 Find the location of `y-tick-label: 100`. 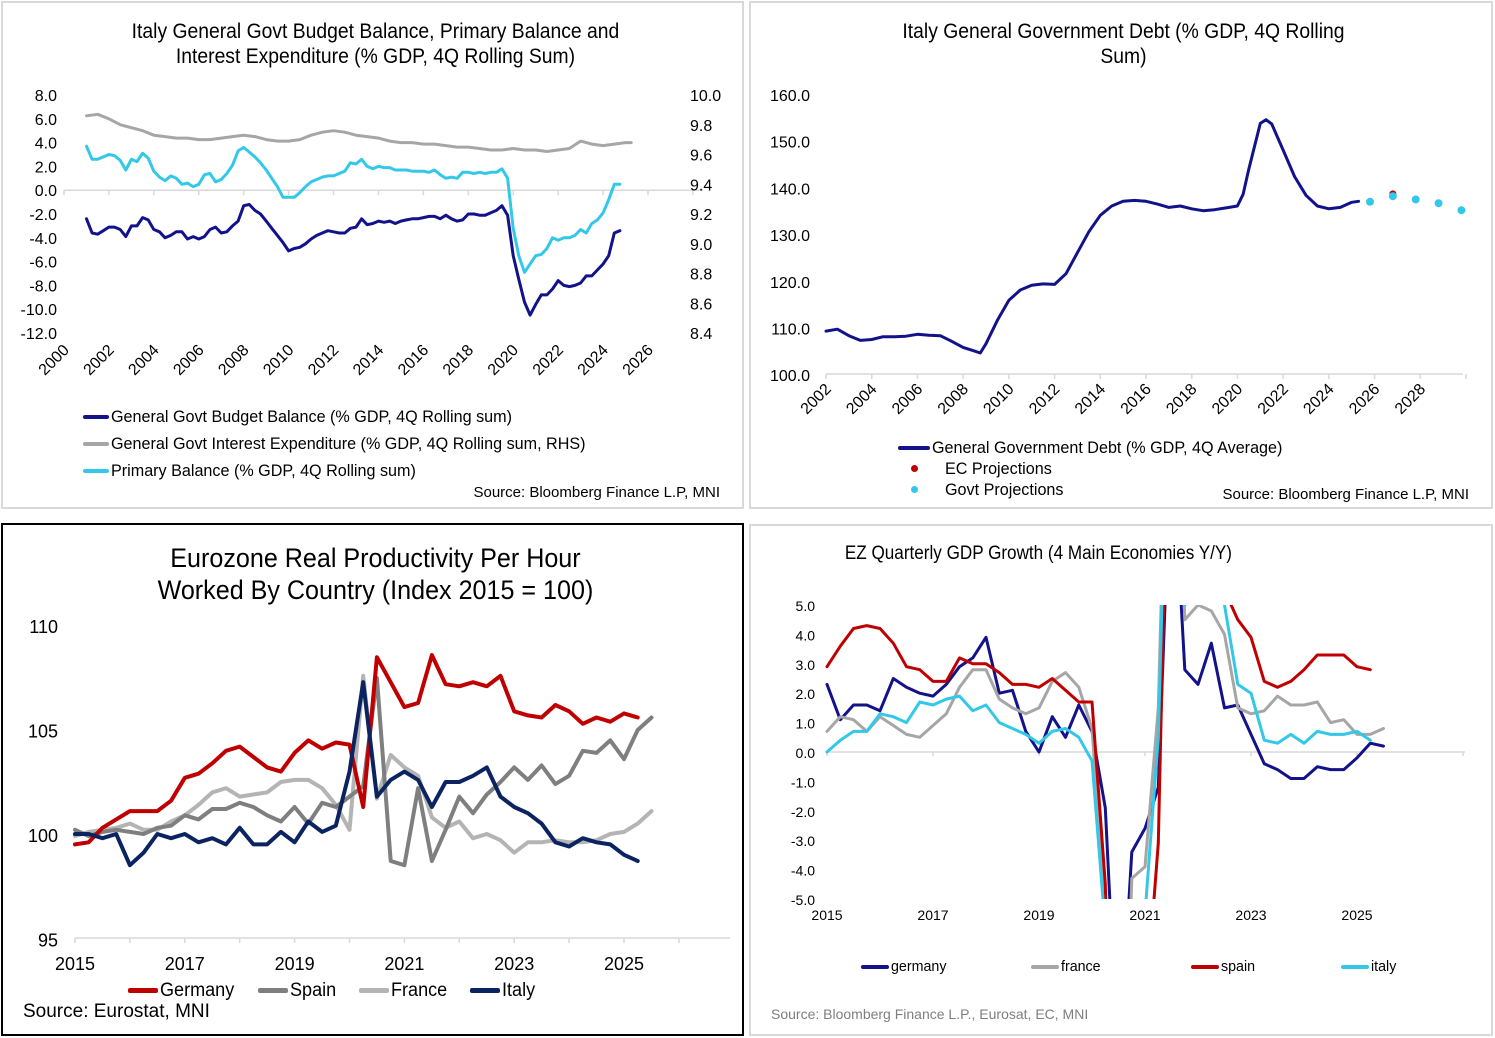

y-tick-label: 100 is located at coordinates (43, 836).